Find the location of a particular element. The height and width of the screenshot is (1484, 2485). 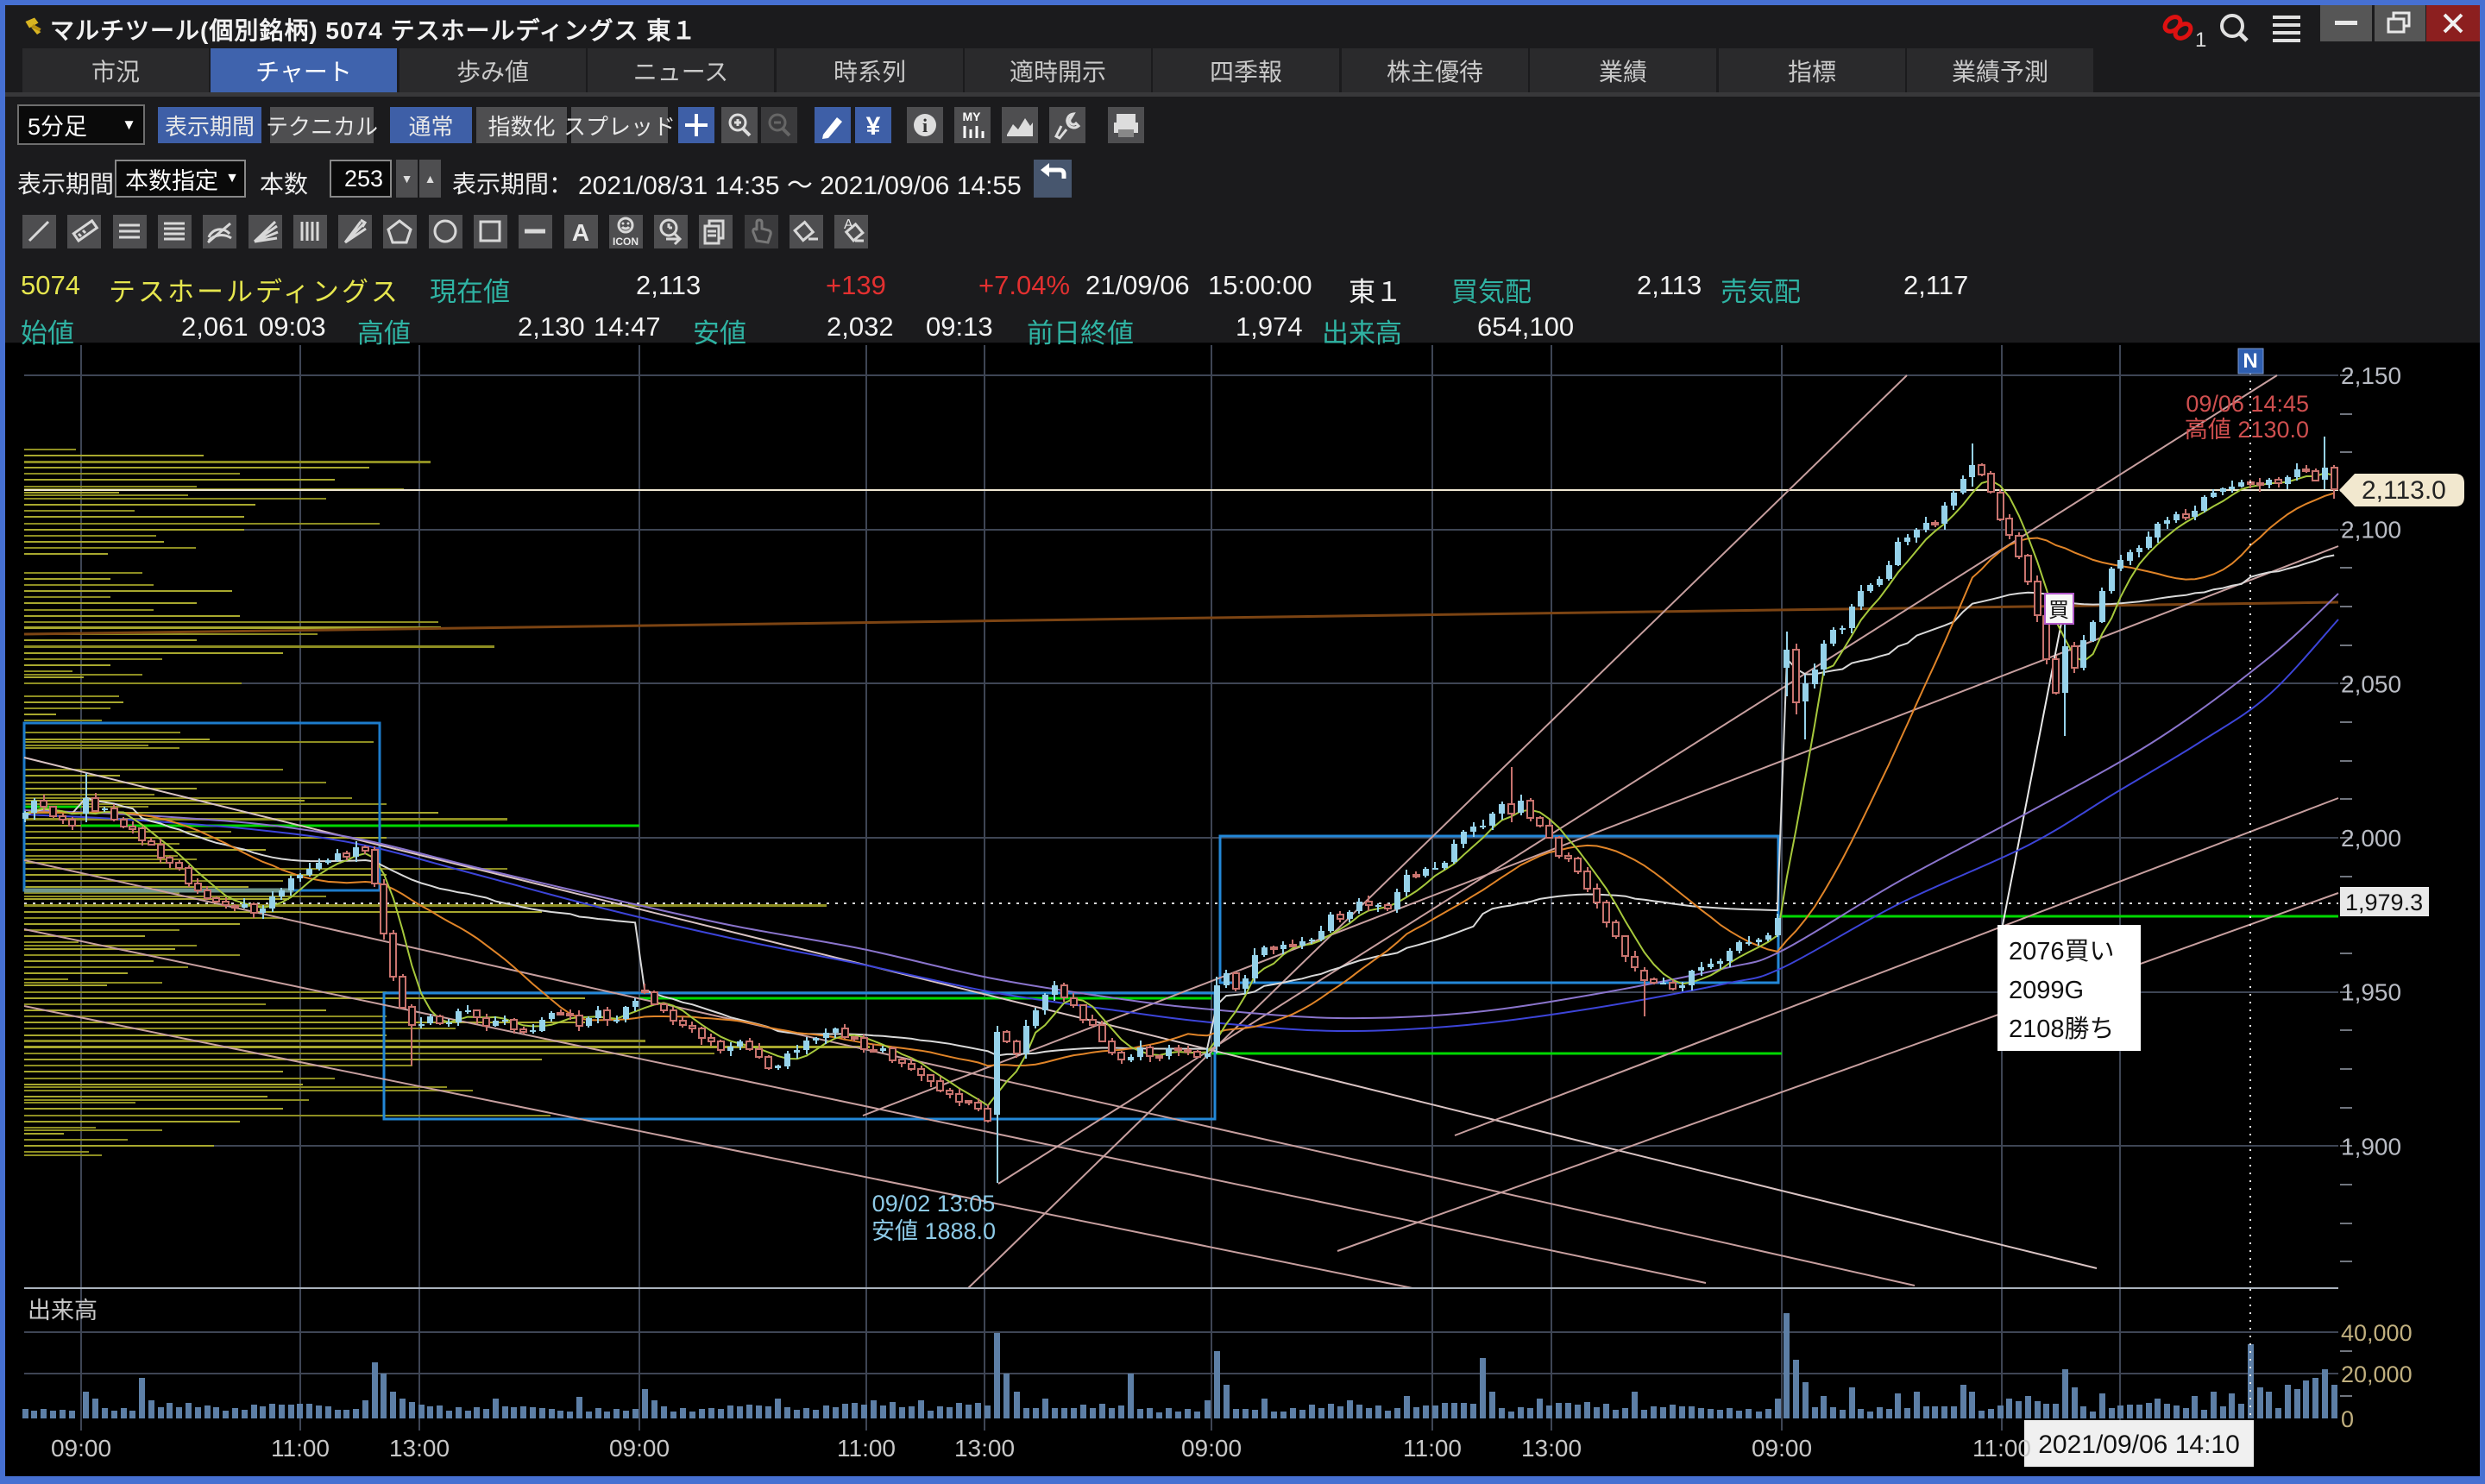

svg-text: 高値 2130.0 is located at coordinates (2247, 430).